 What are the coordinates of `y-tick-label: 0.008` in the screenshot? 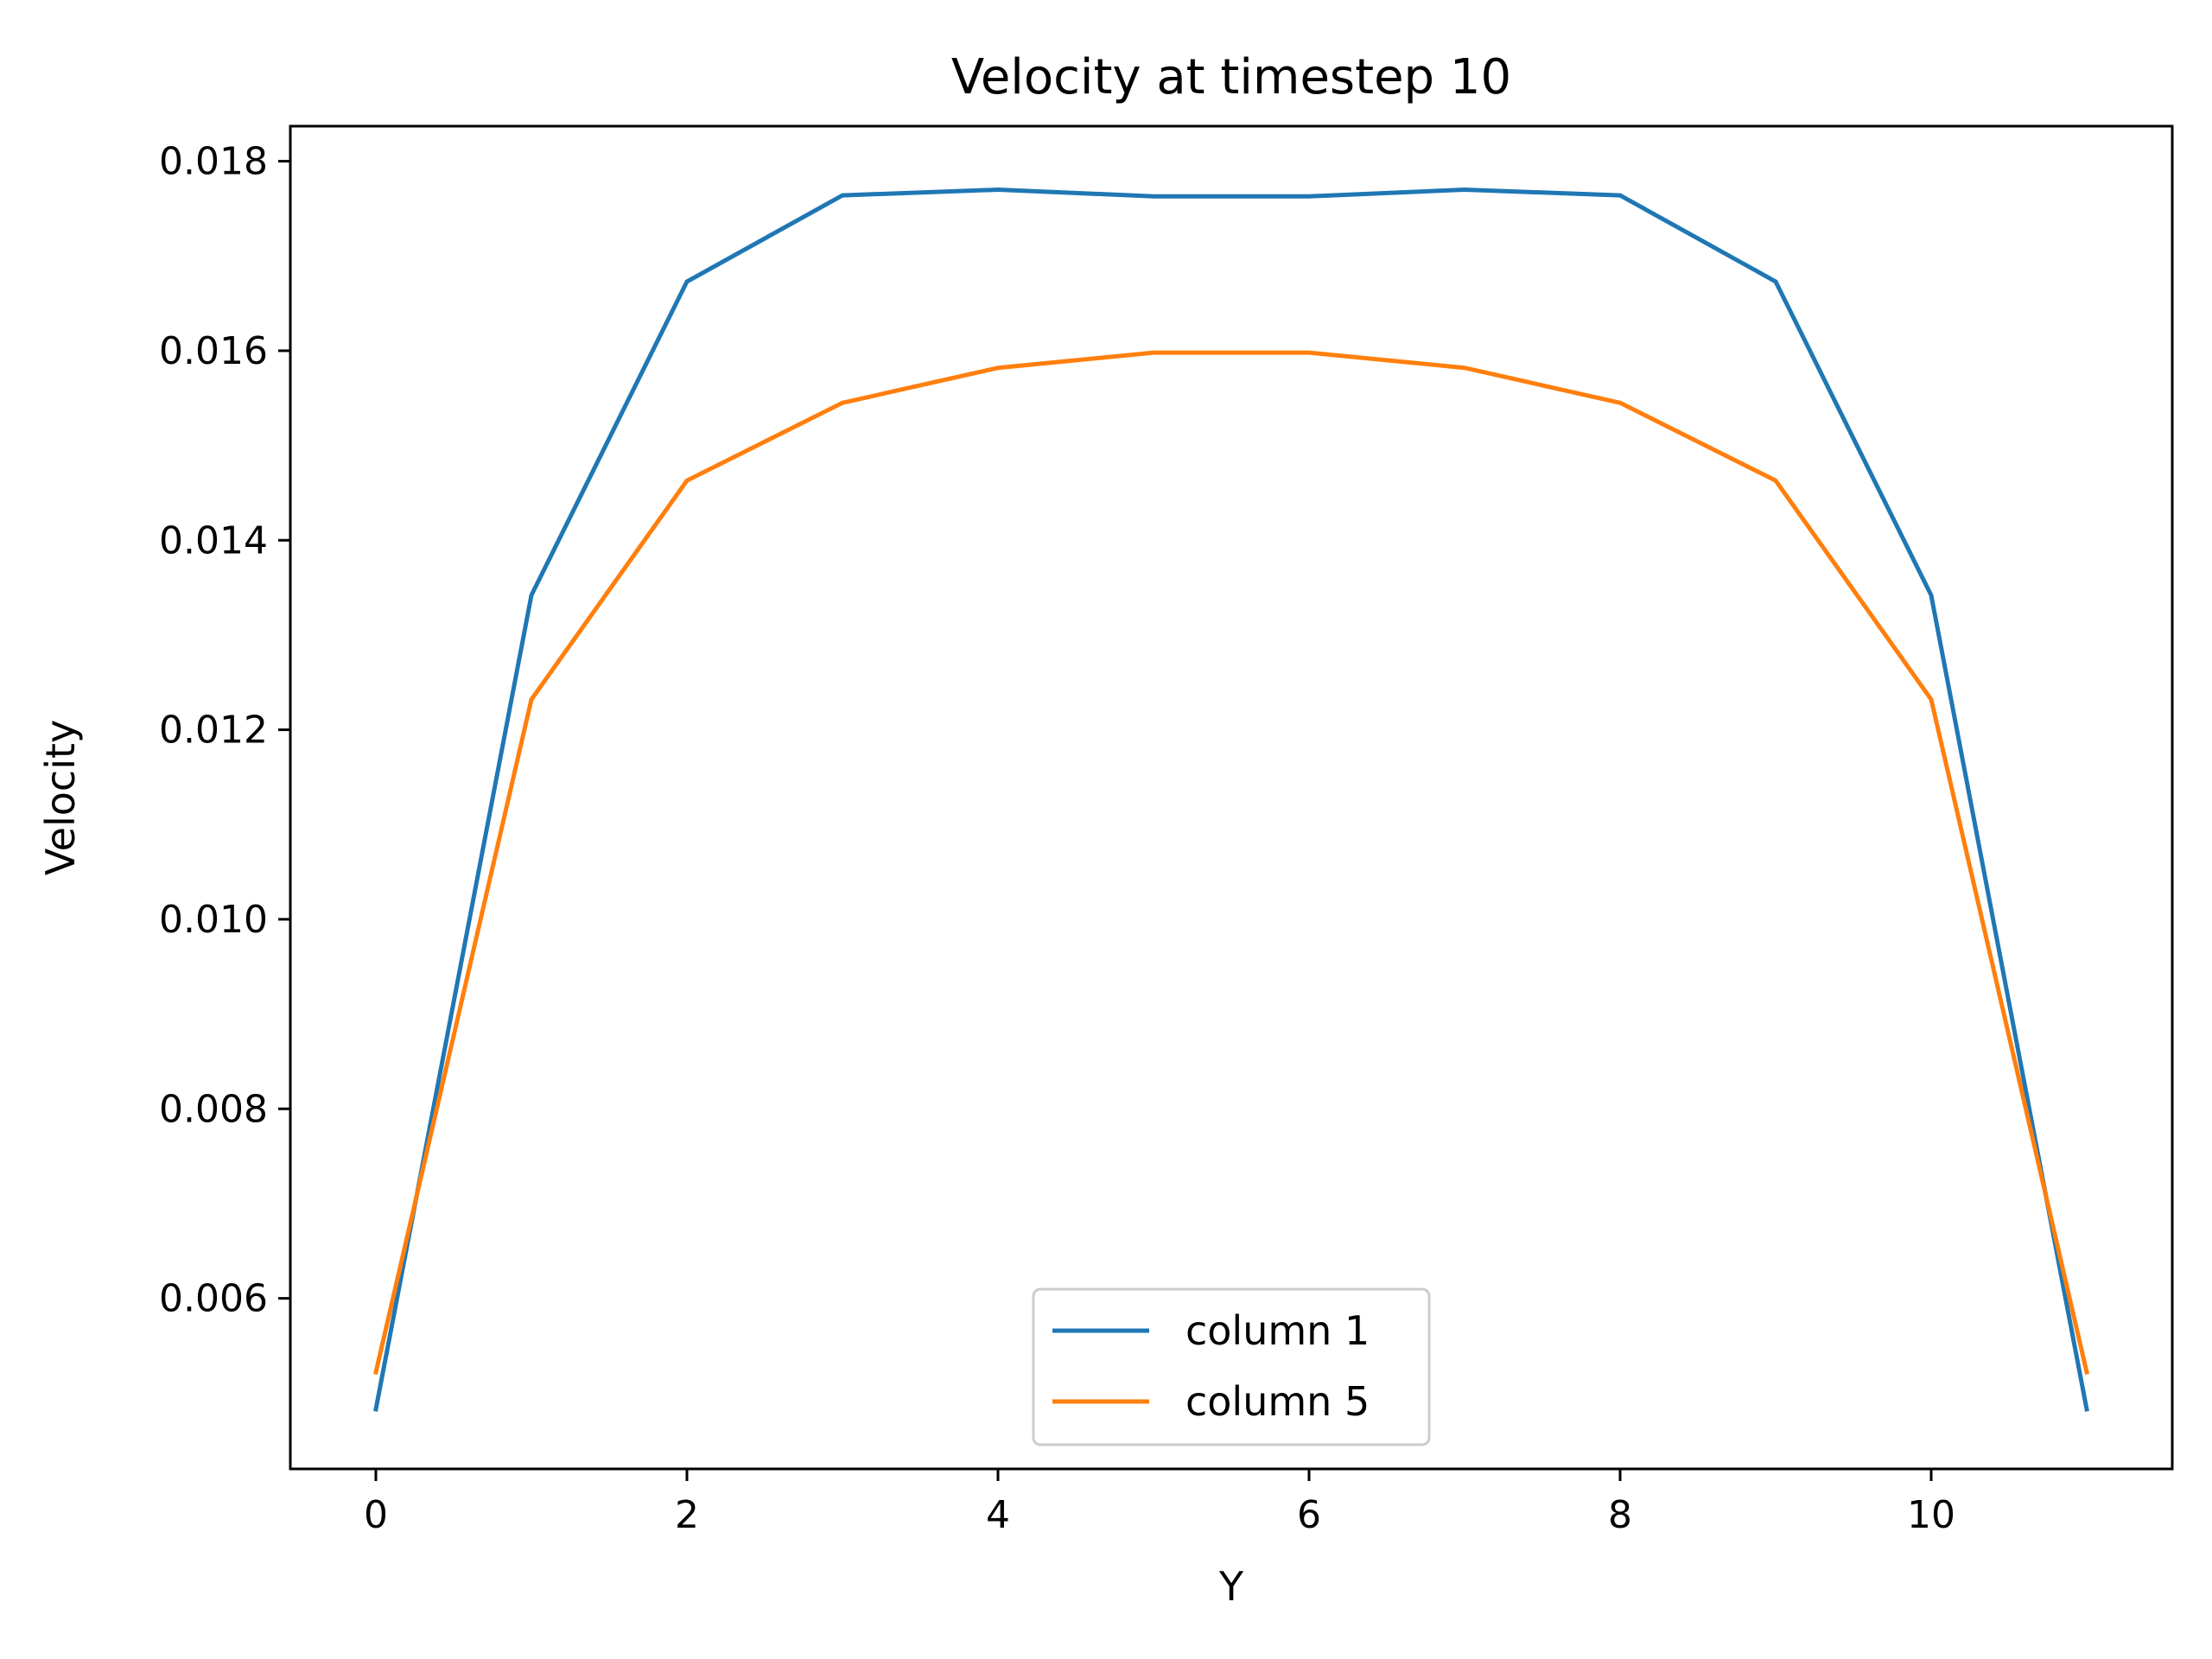 It's located at (213, 1109).